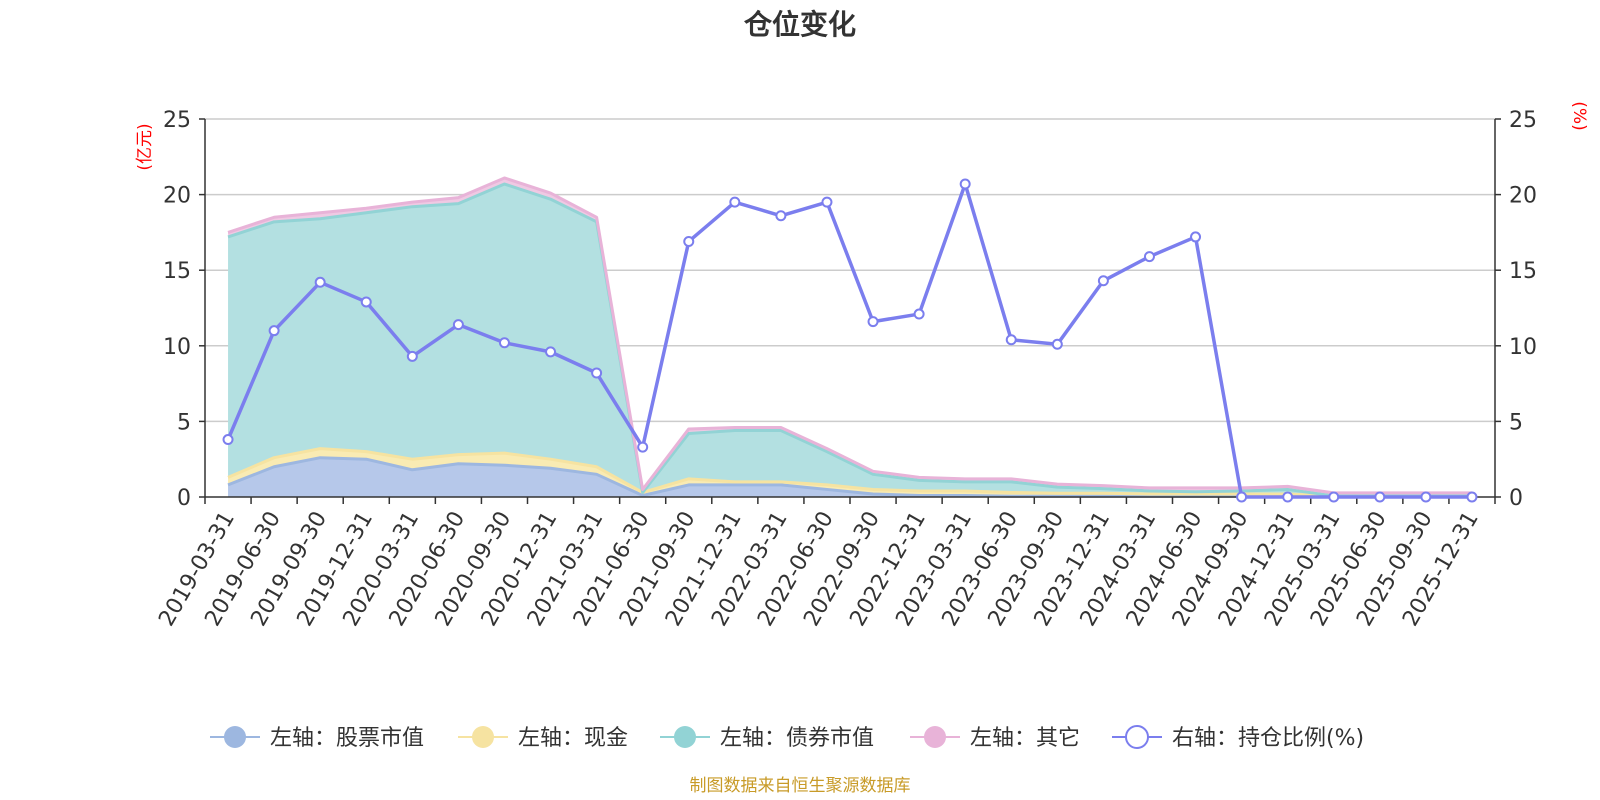 This screenshot has height=800, width=1600. What do you see at coordinates (1579, 115) in the screenshot?
I see `right-axis-unit: (%)` at bounding box center [1579, 115].